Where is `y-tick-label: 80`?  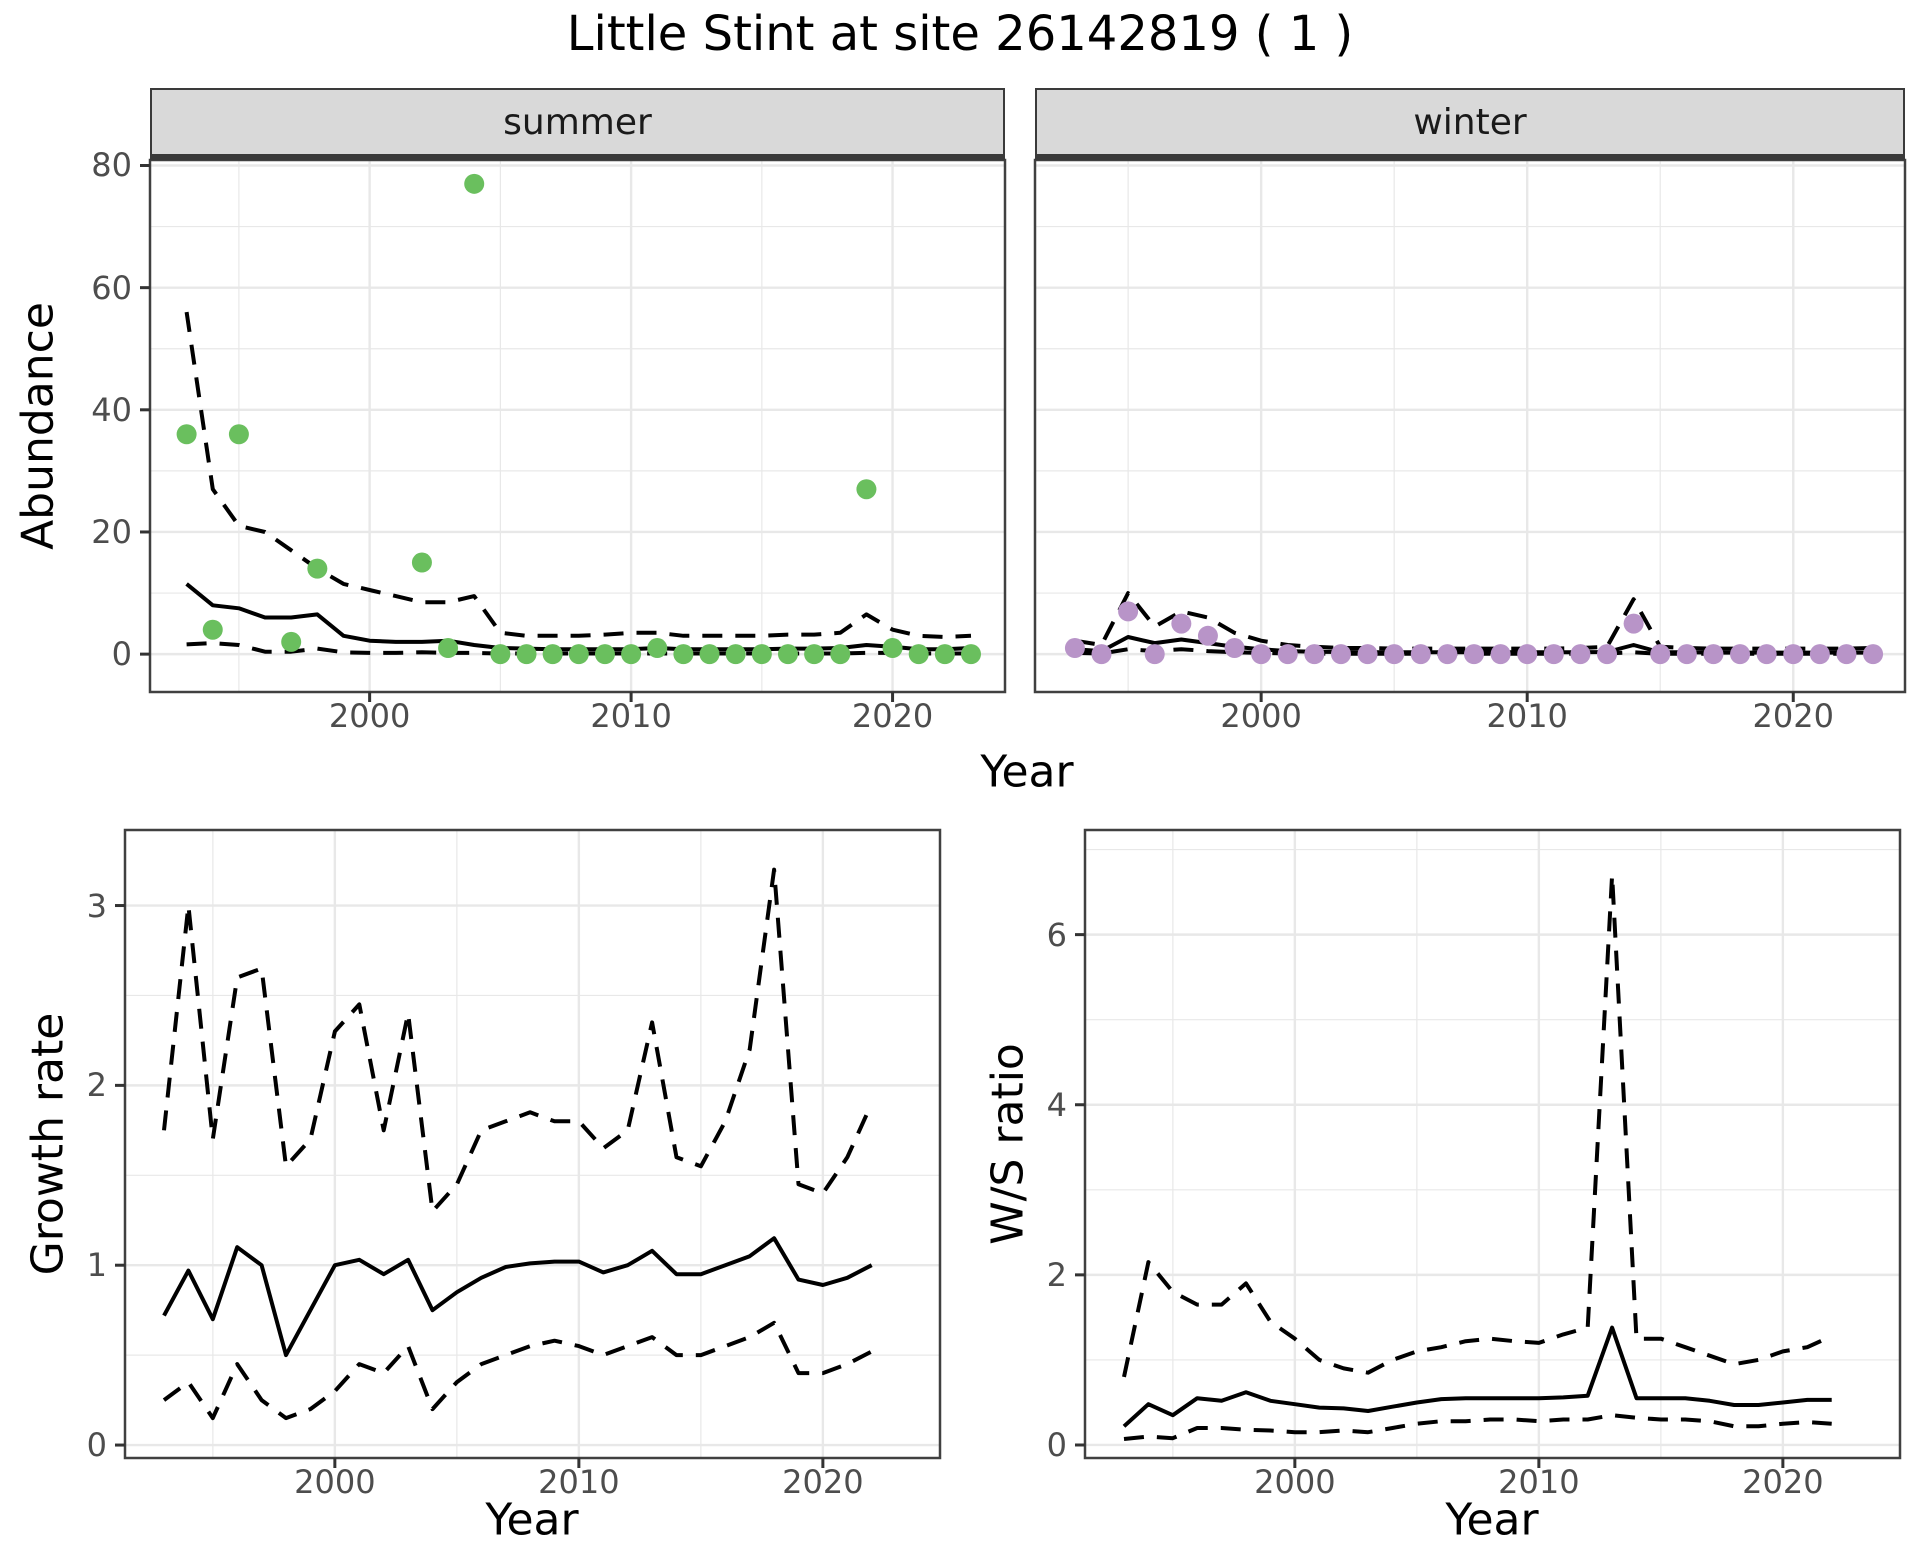 y-tick-label: 80 is located at coordinates (111, 165).